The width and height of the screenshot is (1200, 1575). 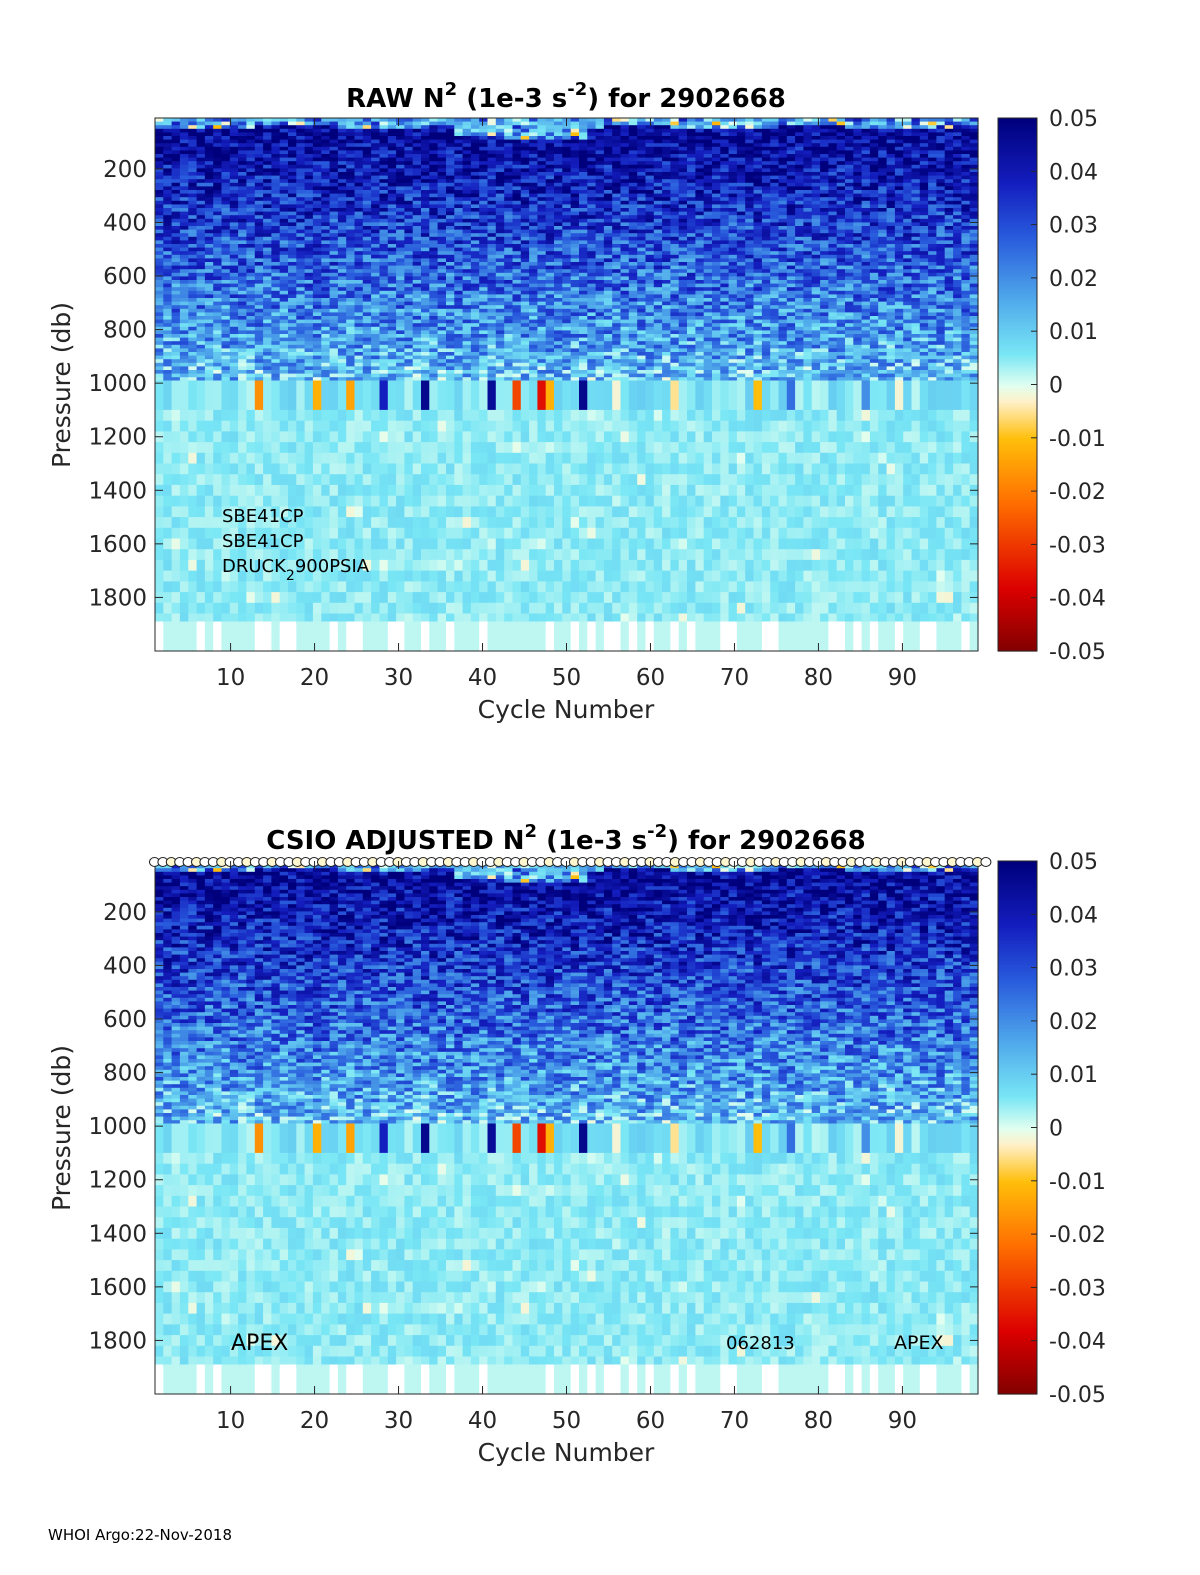 I want to click on raw-y-axis-label: Pressure (db), so click(x=61, y=385).